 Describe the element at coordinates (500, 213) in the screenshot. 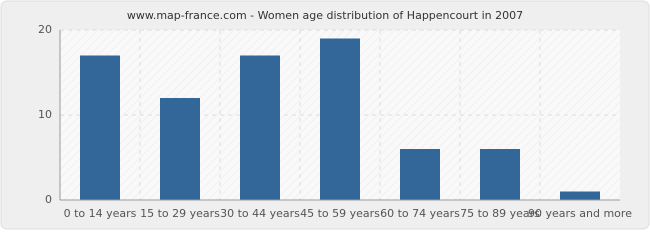

I see `x-tick-label: 75 to 89 years` at that location.